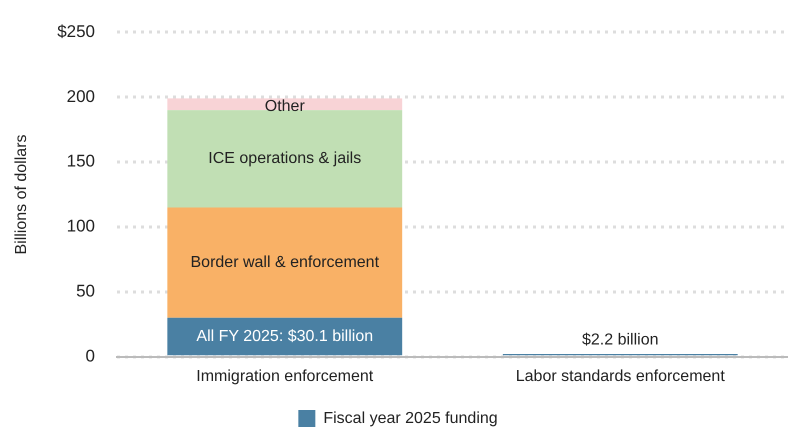 The image size is (788, 439). I want to click on x-tick-label: Labor standards enforcement, so click(621, 376).